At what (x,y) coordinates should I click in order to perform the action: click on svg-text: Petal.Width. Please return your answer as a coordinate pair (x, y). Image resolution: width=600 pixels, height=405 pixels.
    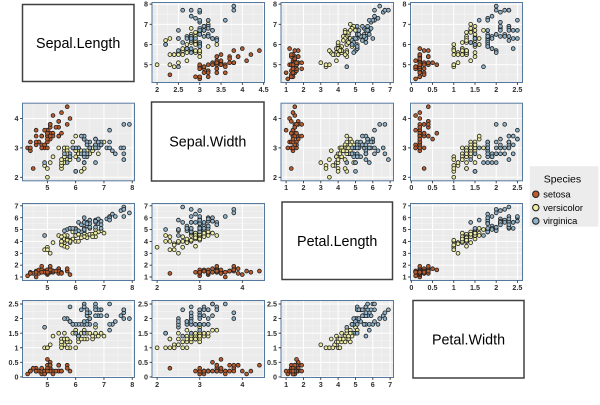
    Looking at the image, I should click on (468, 340).